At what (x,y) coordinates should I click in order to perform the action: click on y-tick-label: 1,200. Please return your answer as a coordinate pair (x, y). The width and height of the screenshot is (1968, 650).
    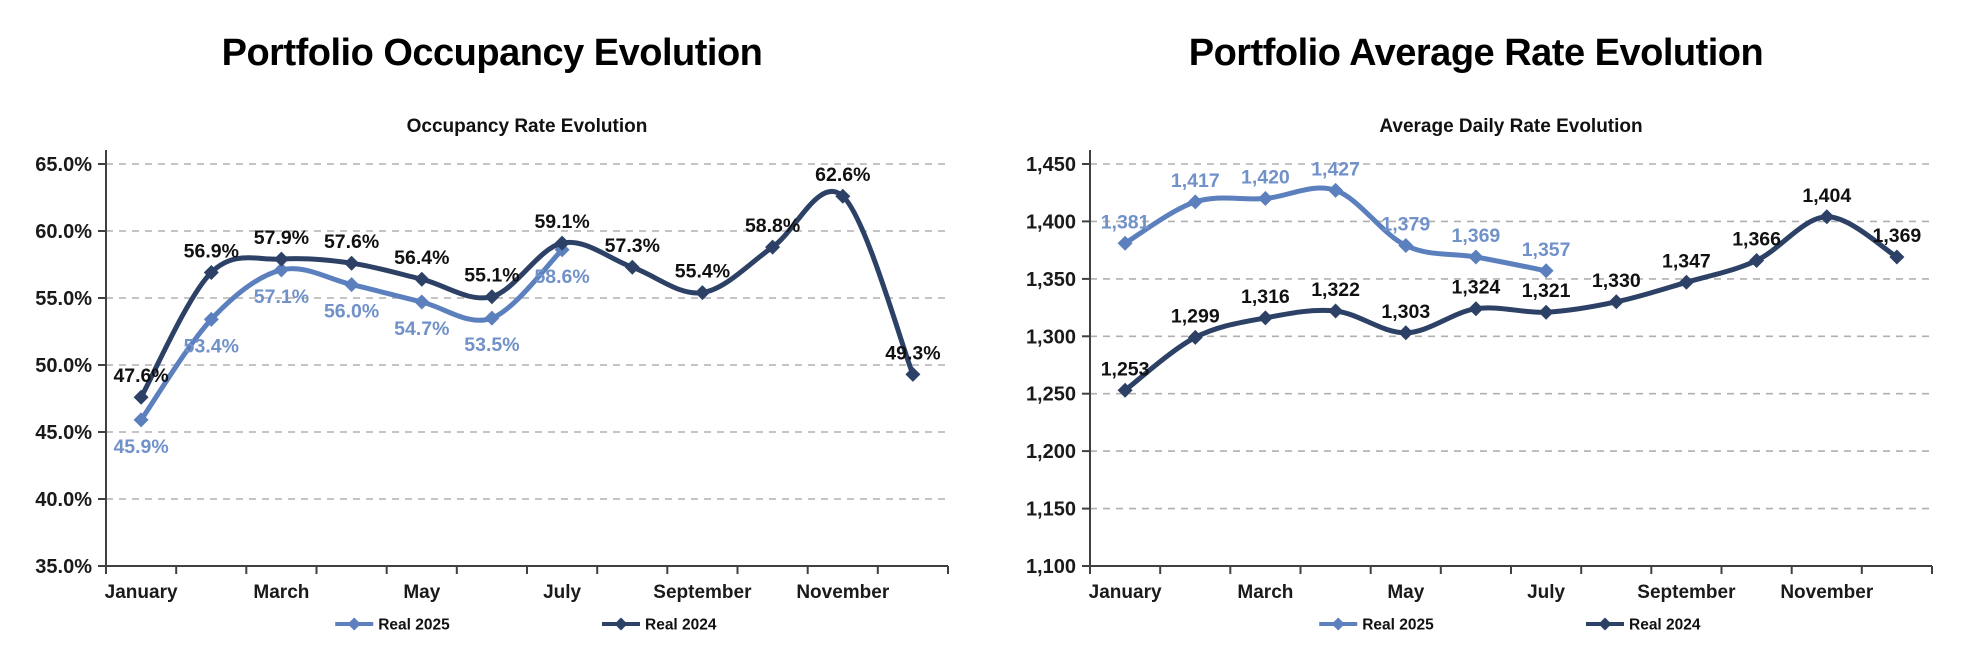
    Looking at the image, I should click on (1051, 452).